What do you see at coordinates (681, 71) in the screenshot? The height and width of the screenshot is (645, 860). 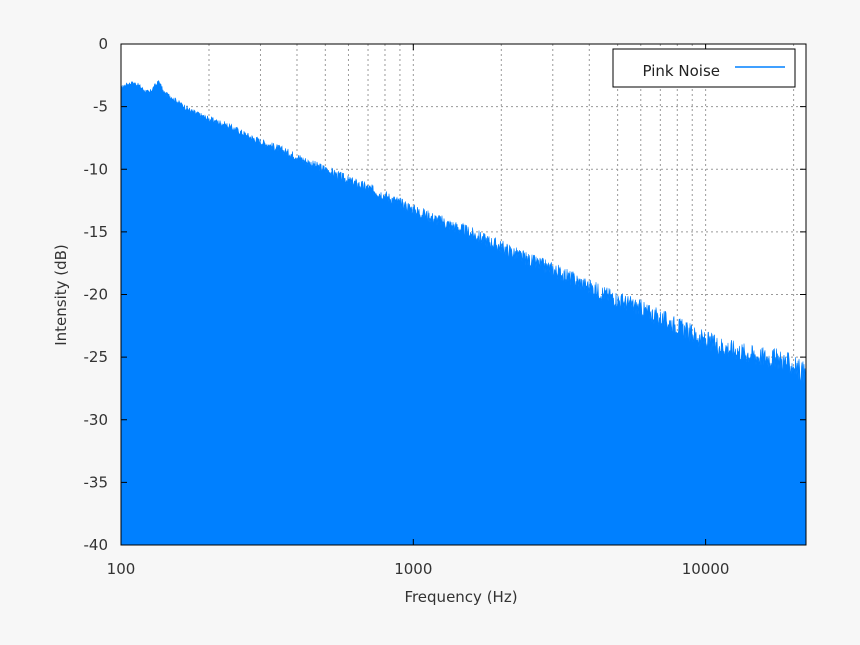 I see `legend-entry-label: Pink Noise` at bounding box center [681, 71].